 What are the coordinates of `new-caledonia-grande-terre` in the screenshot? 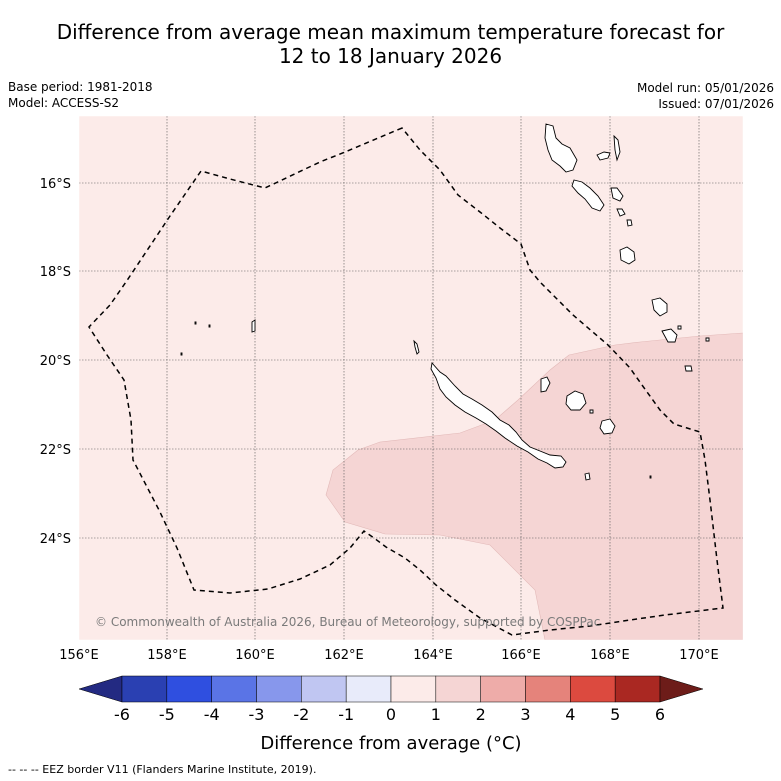 It's located at (498, 415).